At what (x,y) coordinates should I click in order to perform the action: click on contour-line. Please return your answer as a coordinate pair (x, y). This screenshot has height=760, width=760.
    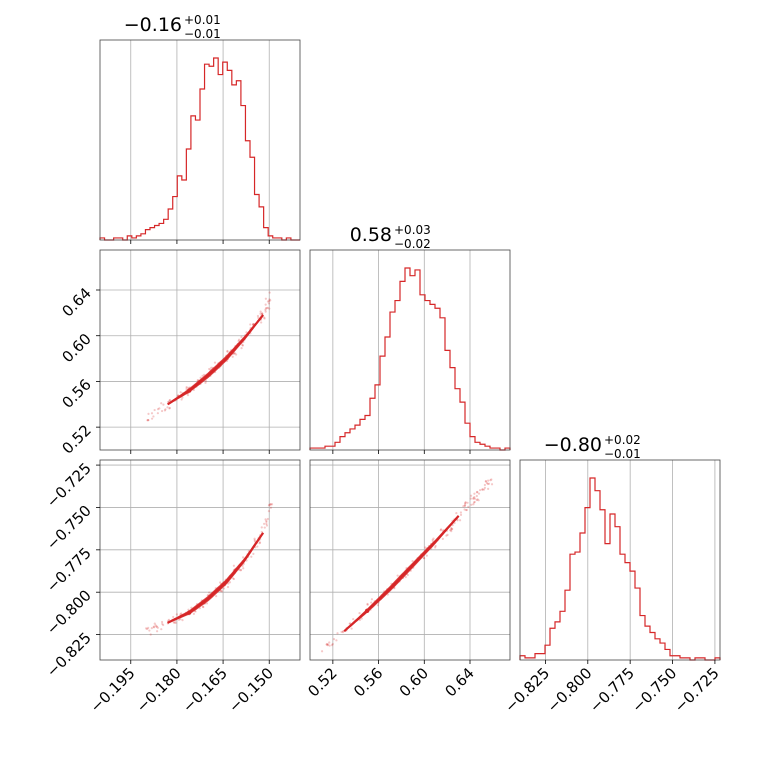
    Looking at the image, I should click on (216, 578).